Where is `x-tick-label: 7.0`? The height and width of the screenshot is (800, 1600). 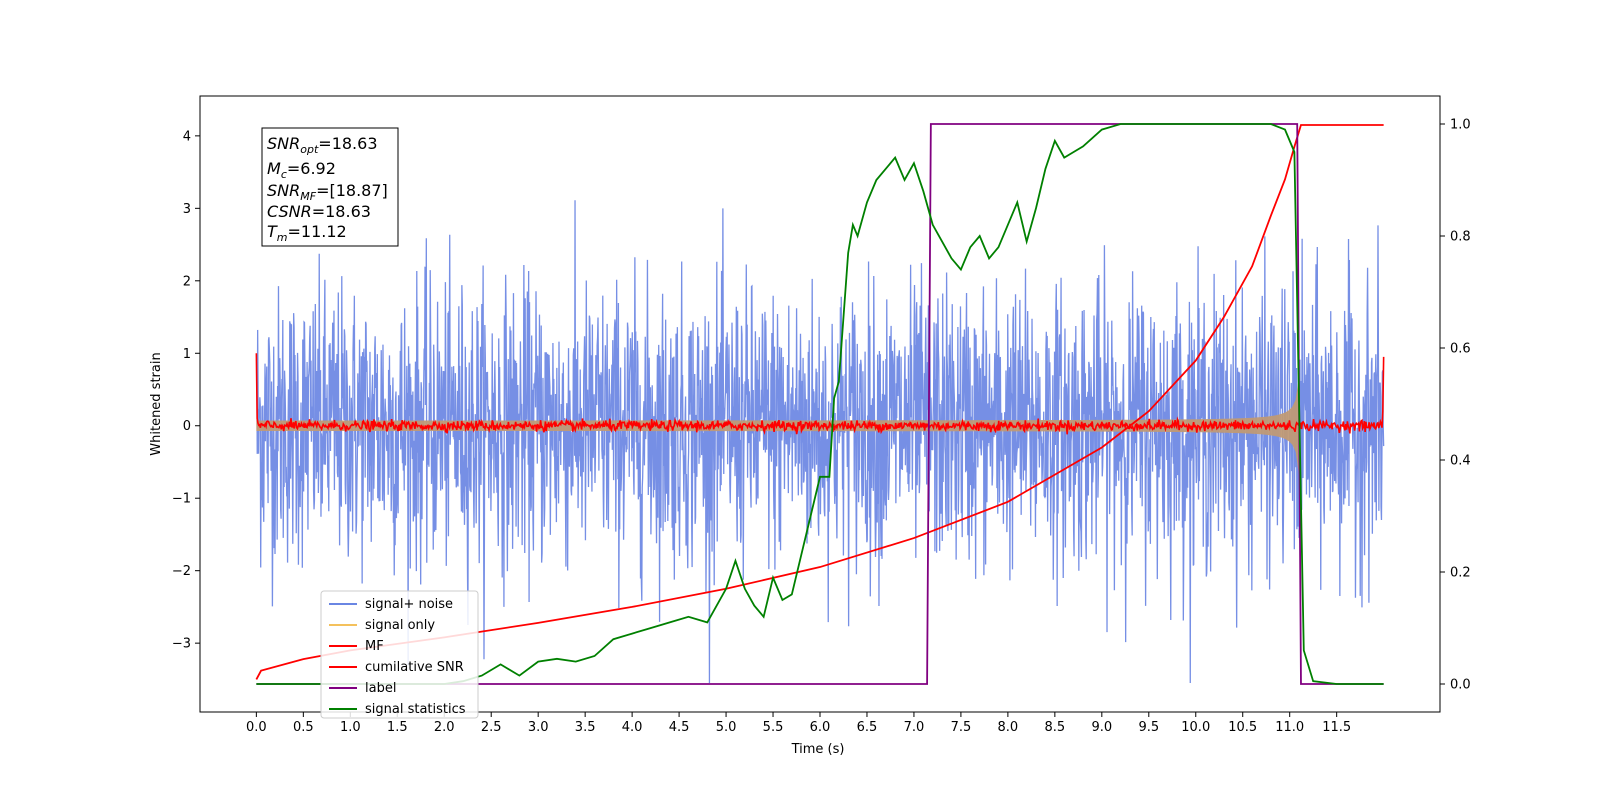
x-tick-label: 7.0 is located at coordinates (914, 727).